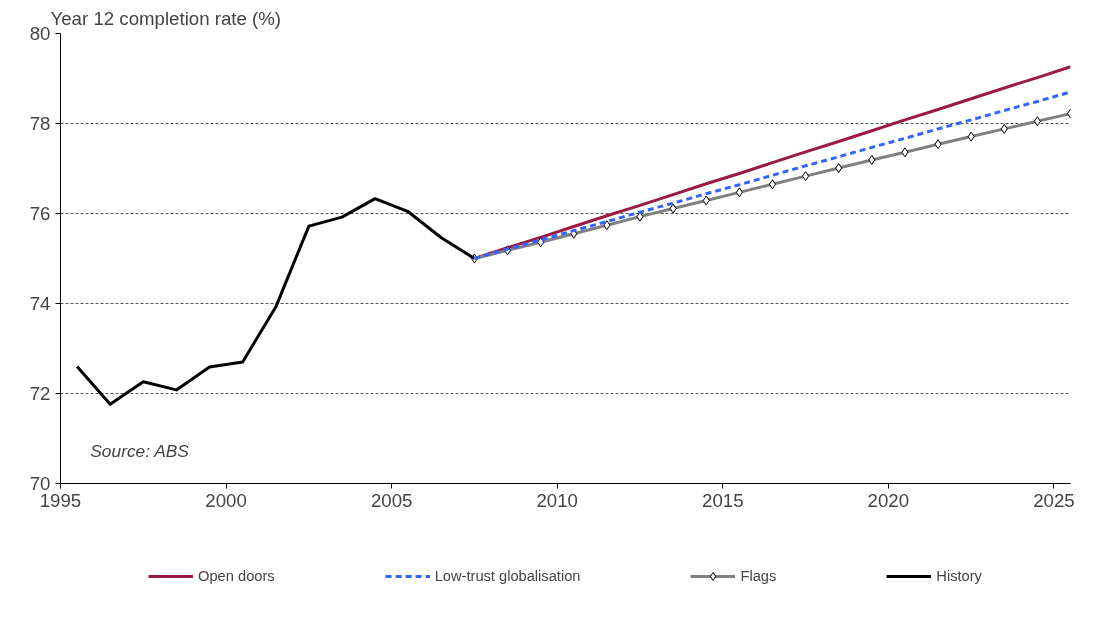  Describe the element at coordinates (40, 213) in the screenshot. I see `y-tick-label: 76` at that location.